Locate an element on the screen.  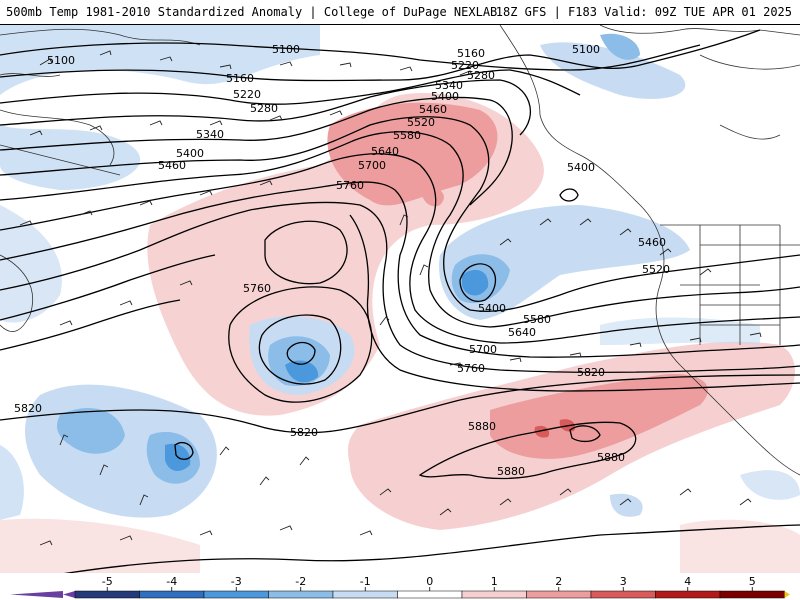
colorbar-tick-label: -4 is located at coordinates (171, 581).